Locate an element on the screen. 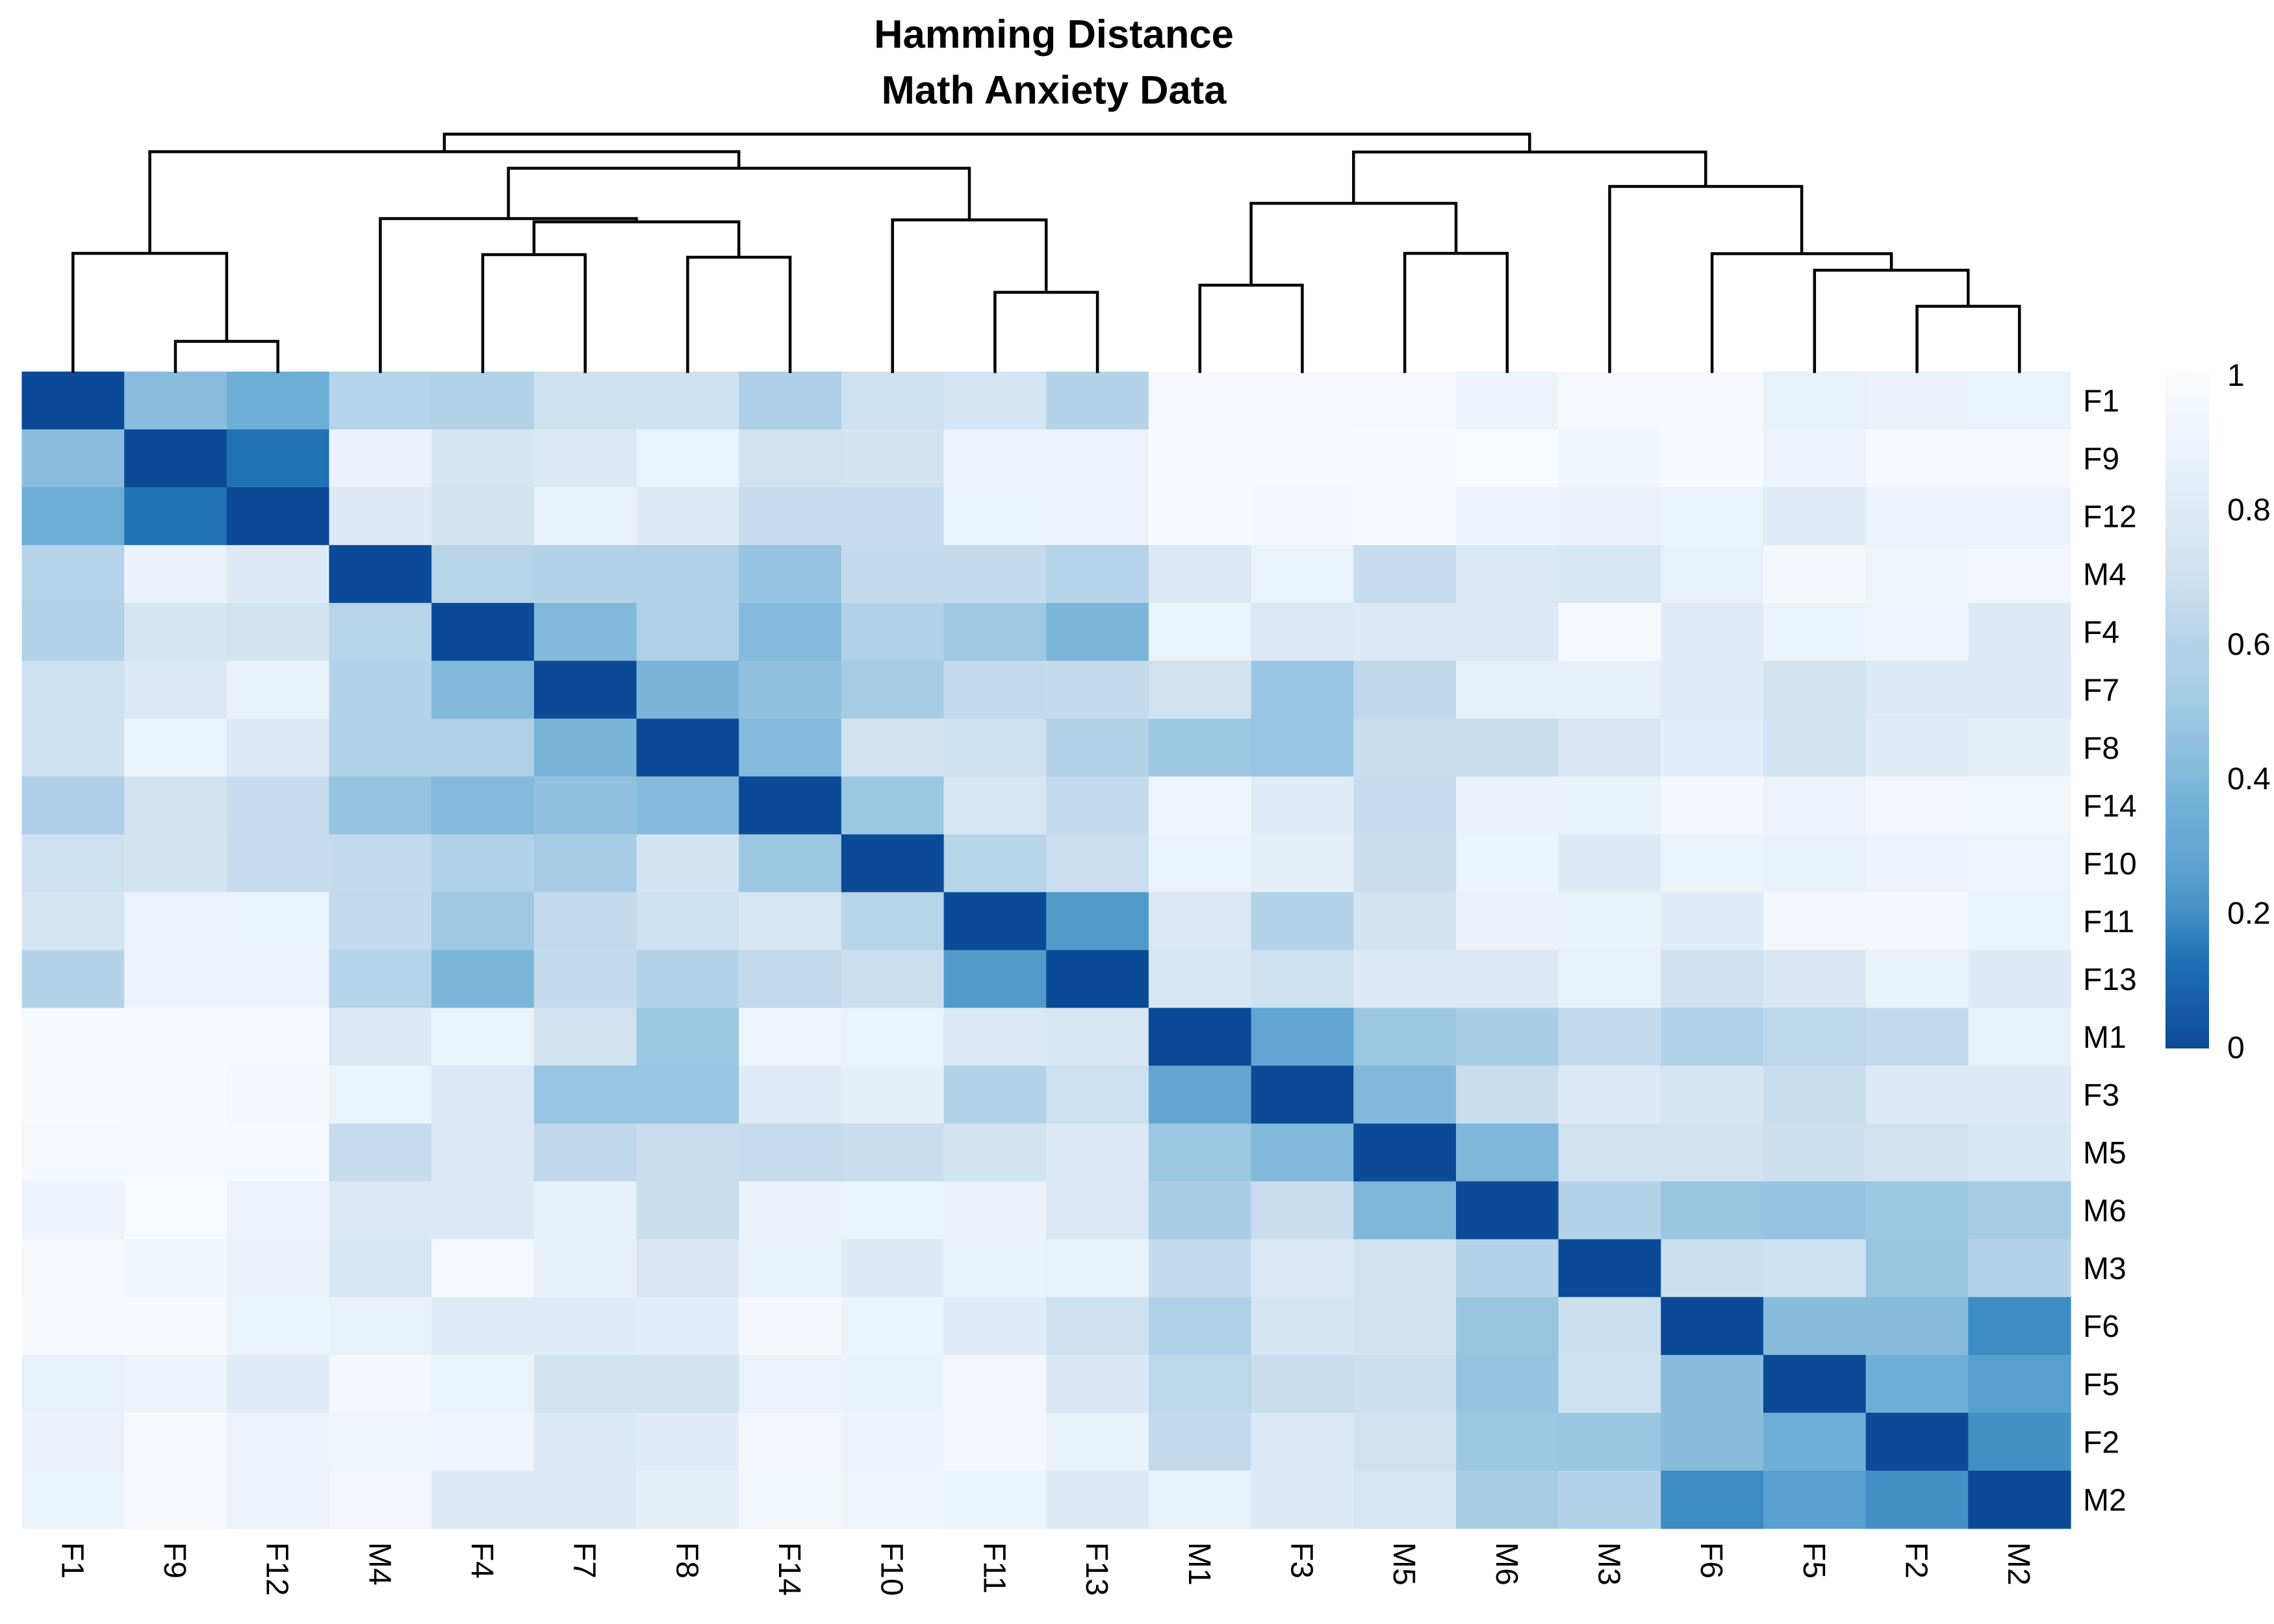  svg-text: Hamming Distance is located at coordinates (1054, 34).